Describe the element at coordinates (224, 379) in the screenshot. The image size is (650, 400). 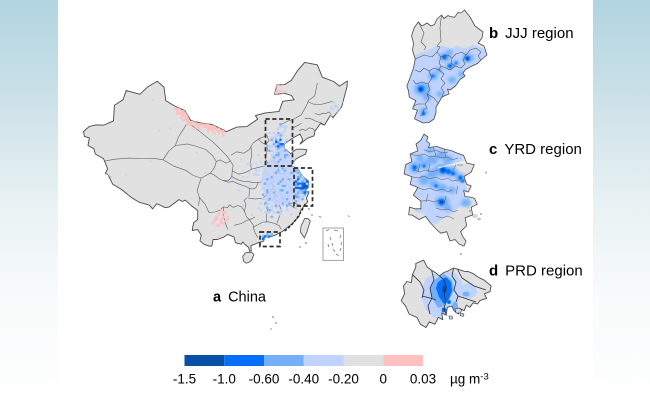
I see `svg-text: -1.0` at that location.